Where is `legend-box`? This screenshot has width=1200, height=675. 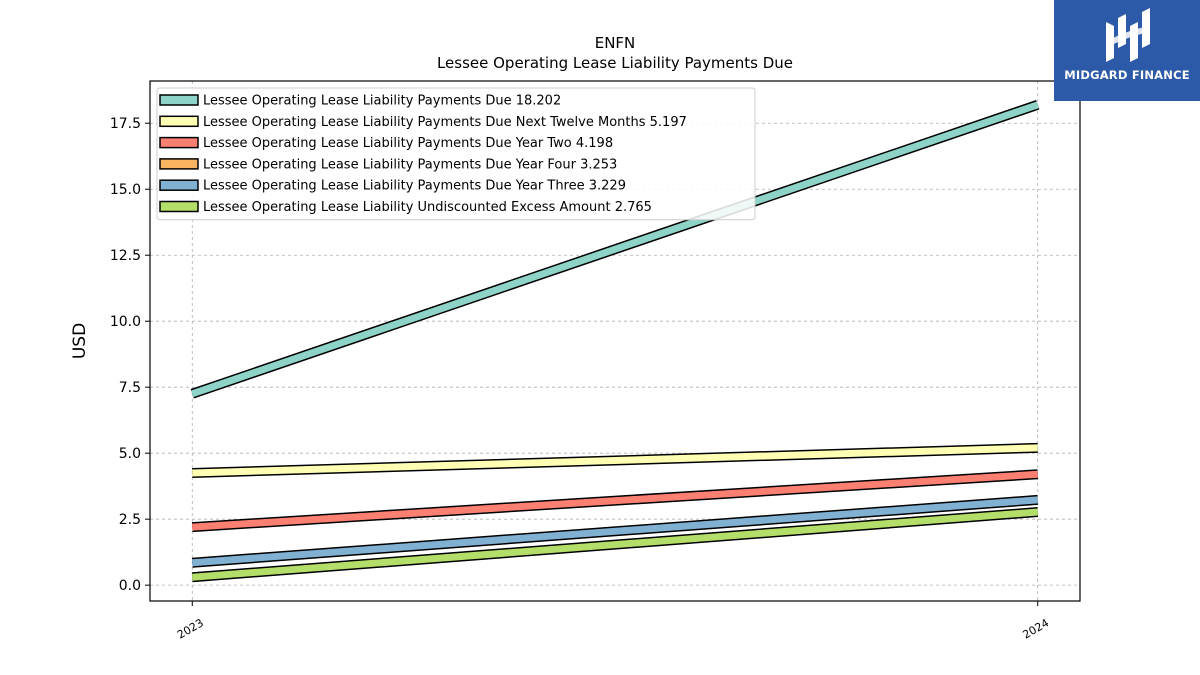
legend-box is located at coordinates (456, 154).